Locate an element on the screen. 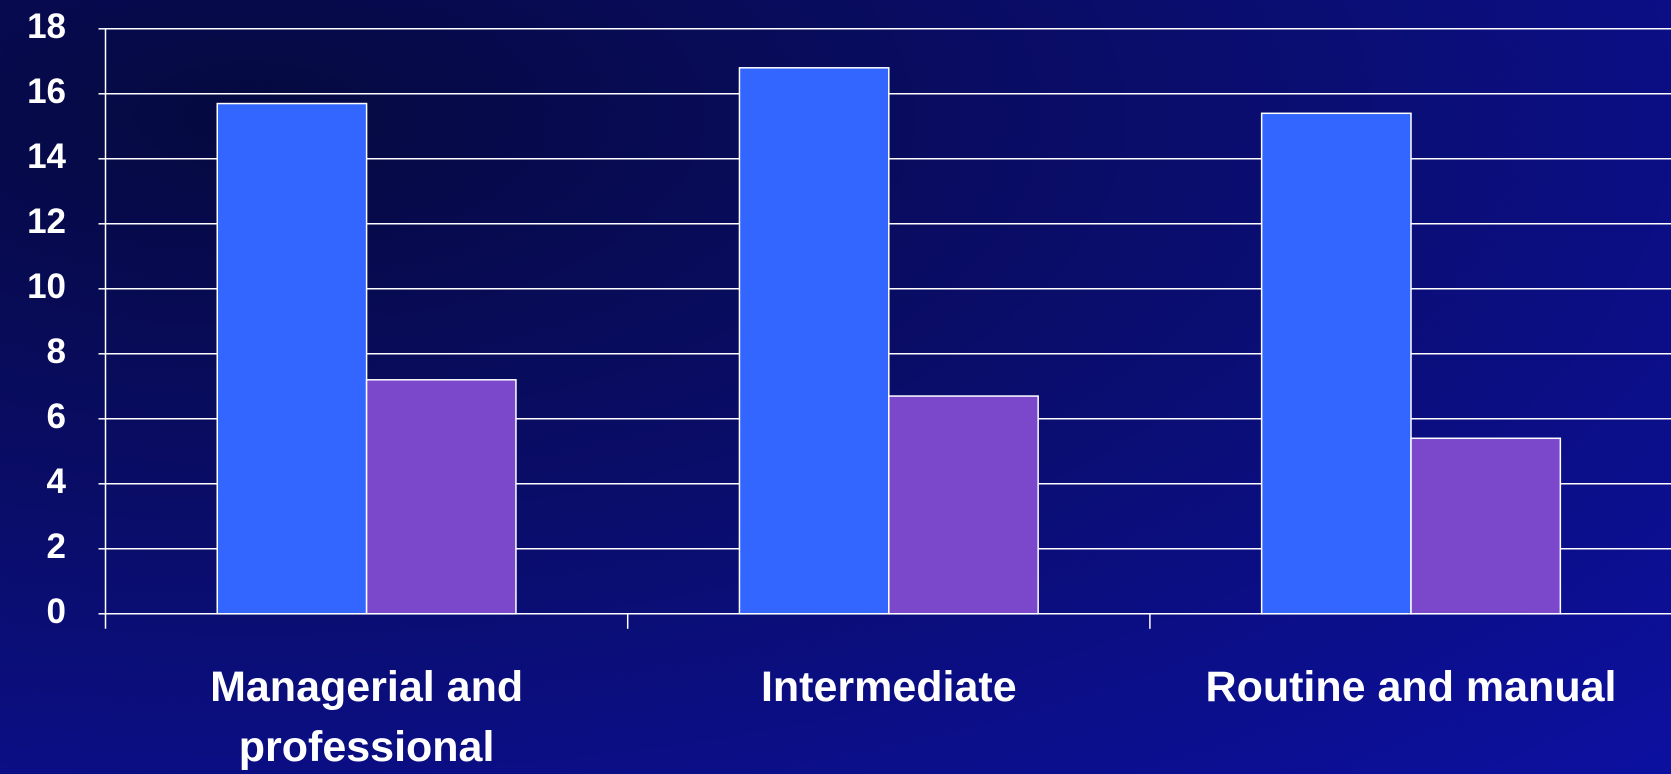 This screenshot has width=1671, height=774. y-tick-label: 0 is located at coordinates (56, 611).